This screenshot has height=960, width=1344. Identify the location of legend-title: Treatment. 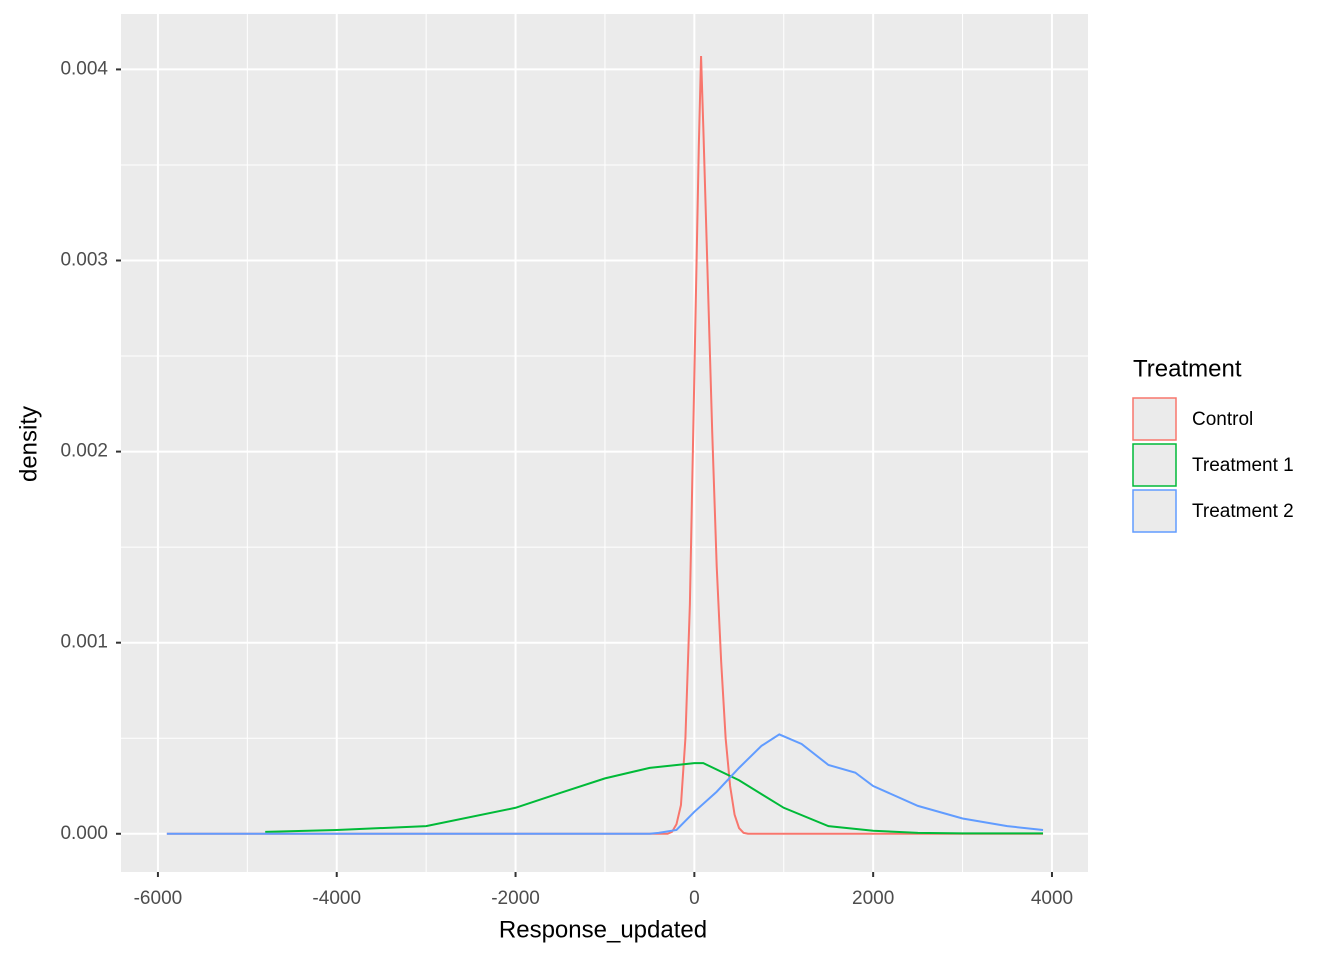
(1187, 368).